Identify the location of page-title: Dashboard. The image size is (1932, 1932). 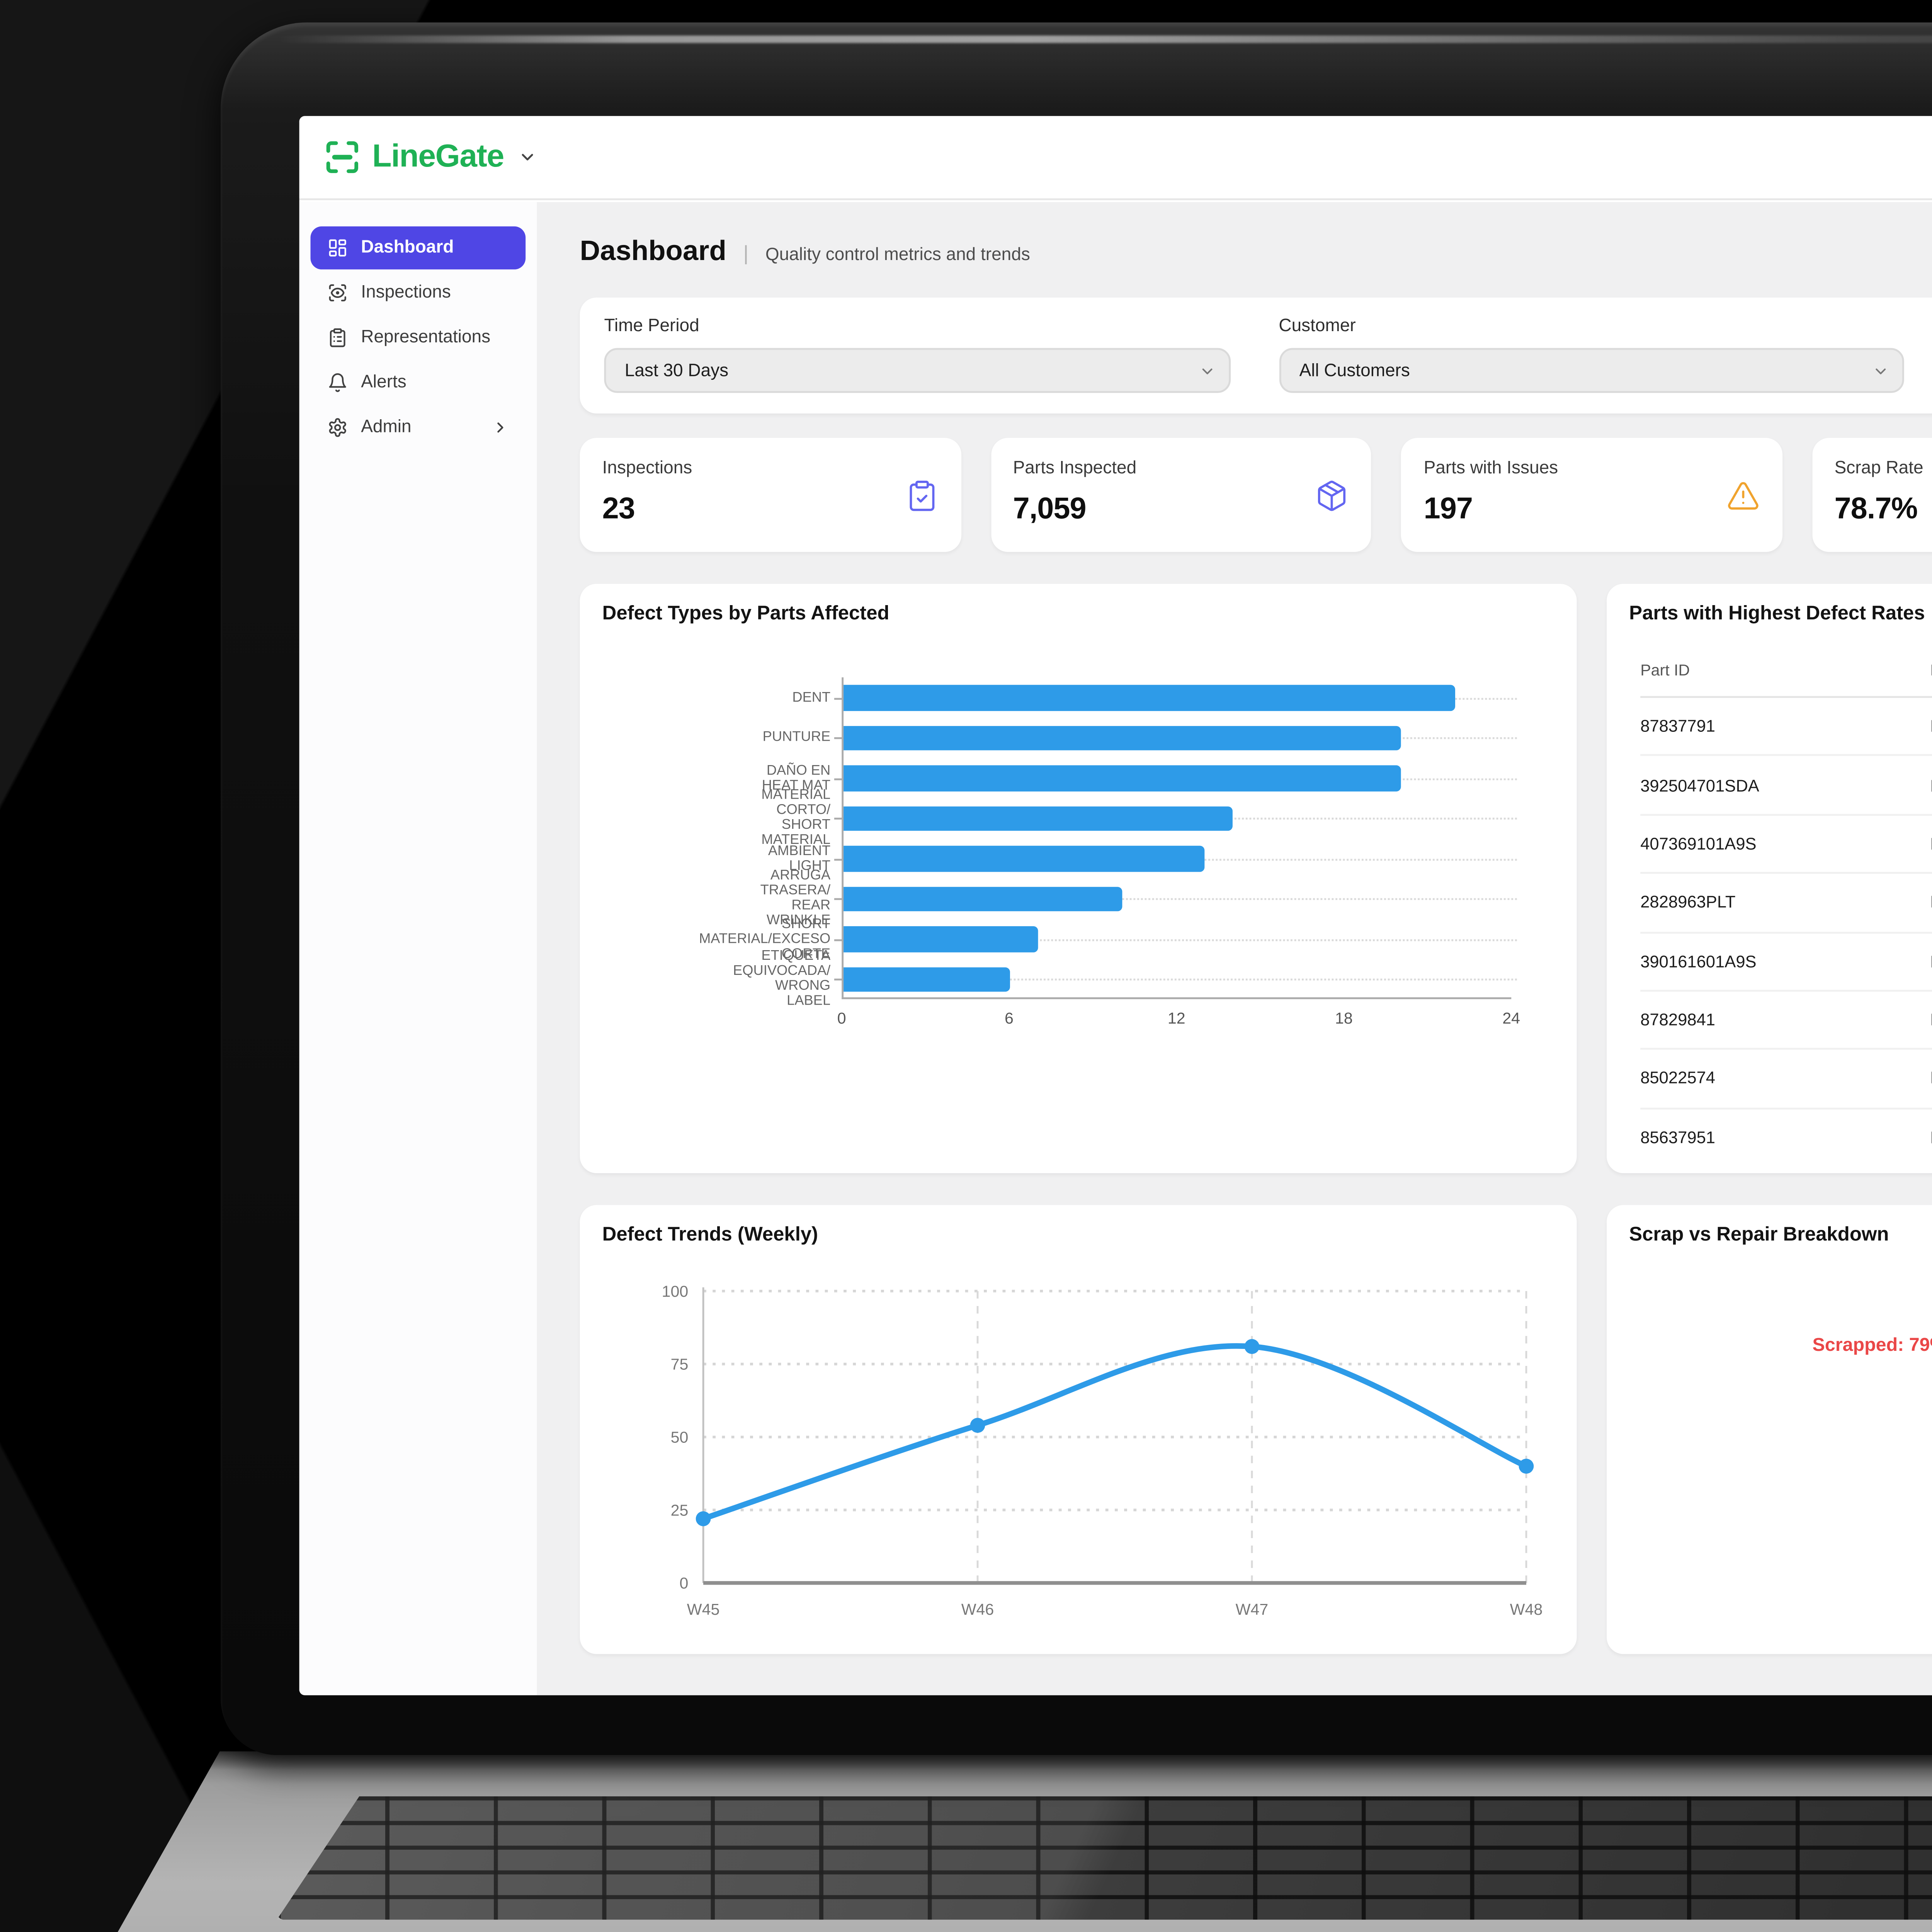
(653, 252).